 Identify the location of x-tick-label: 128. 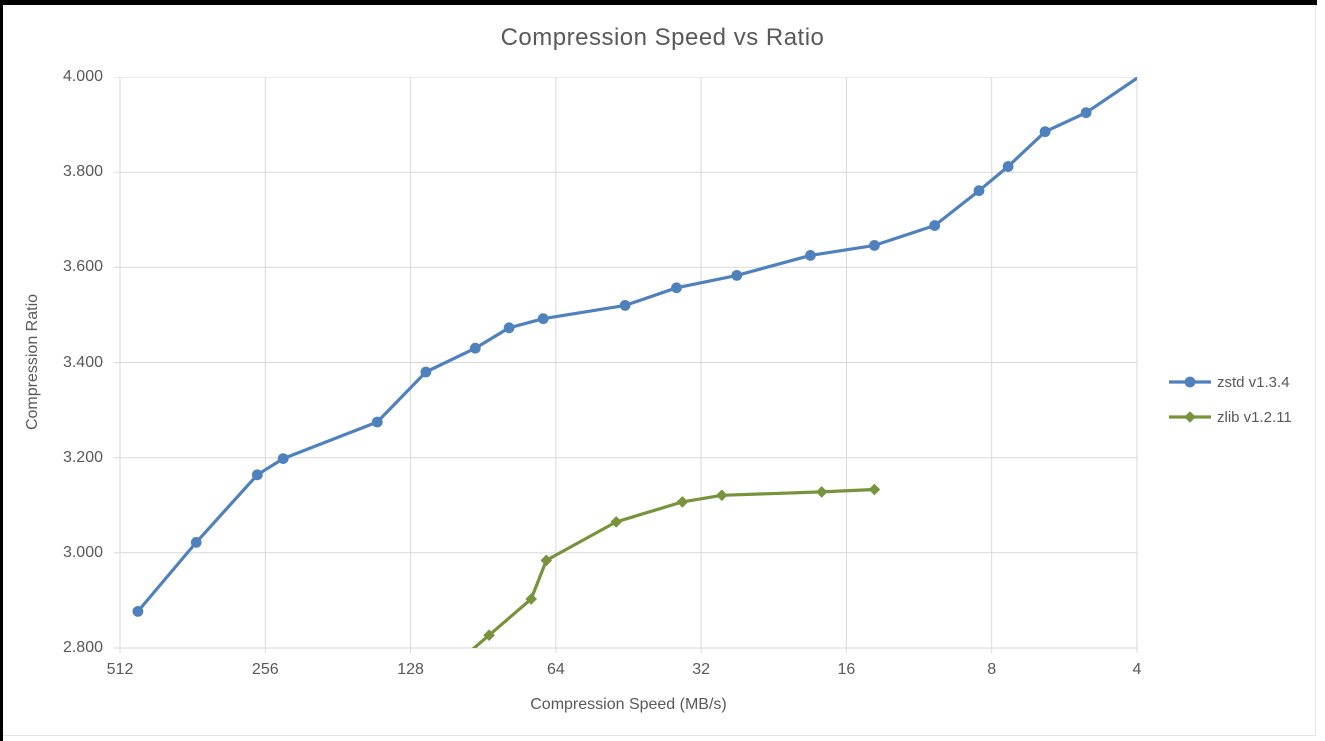
(410, 669).